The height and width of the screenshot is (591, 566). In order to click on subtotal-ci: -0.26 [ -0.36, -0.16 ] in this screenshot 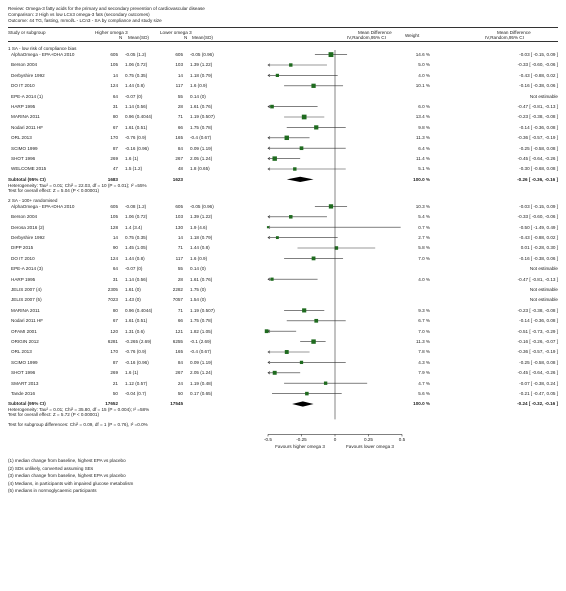, I will do `click(537, 179)`.